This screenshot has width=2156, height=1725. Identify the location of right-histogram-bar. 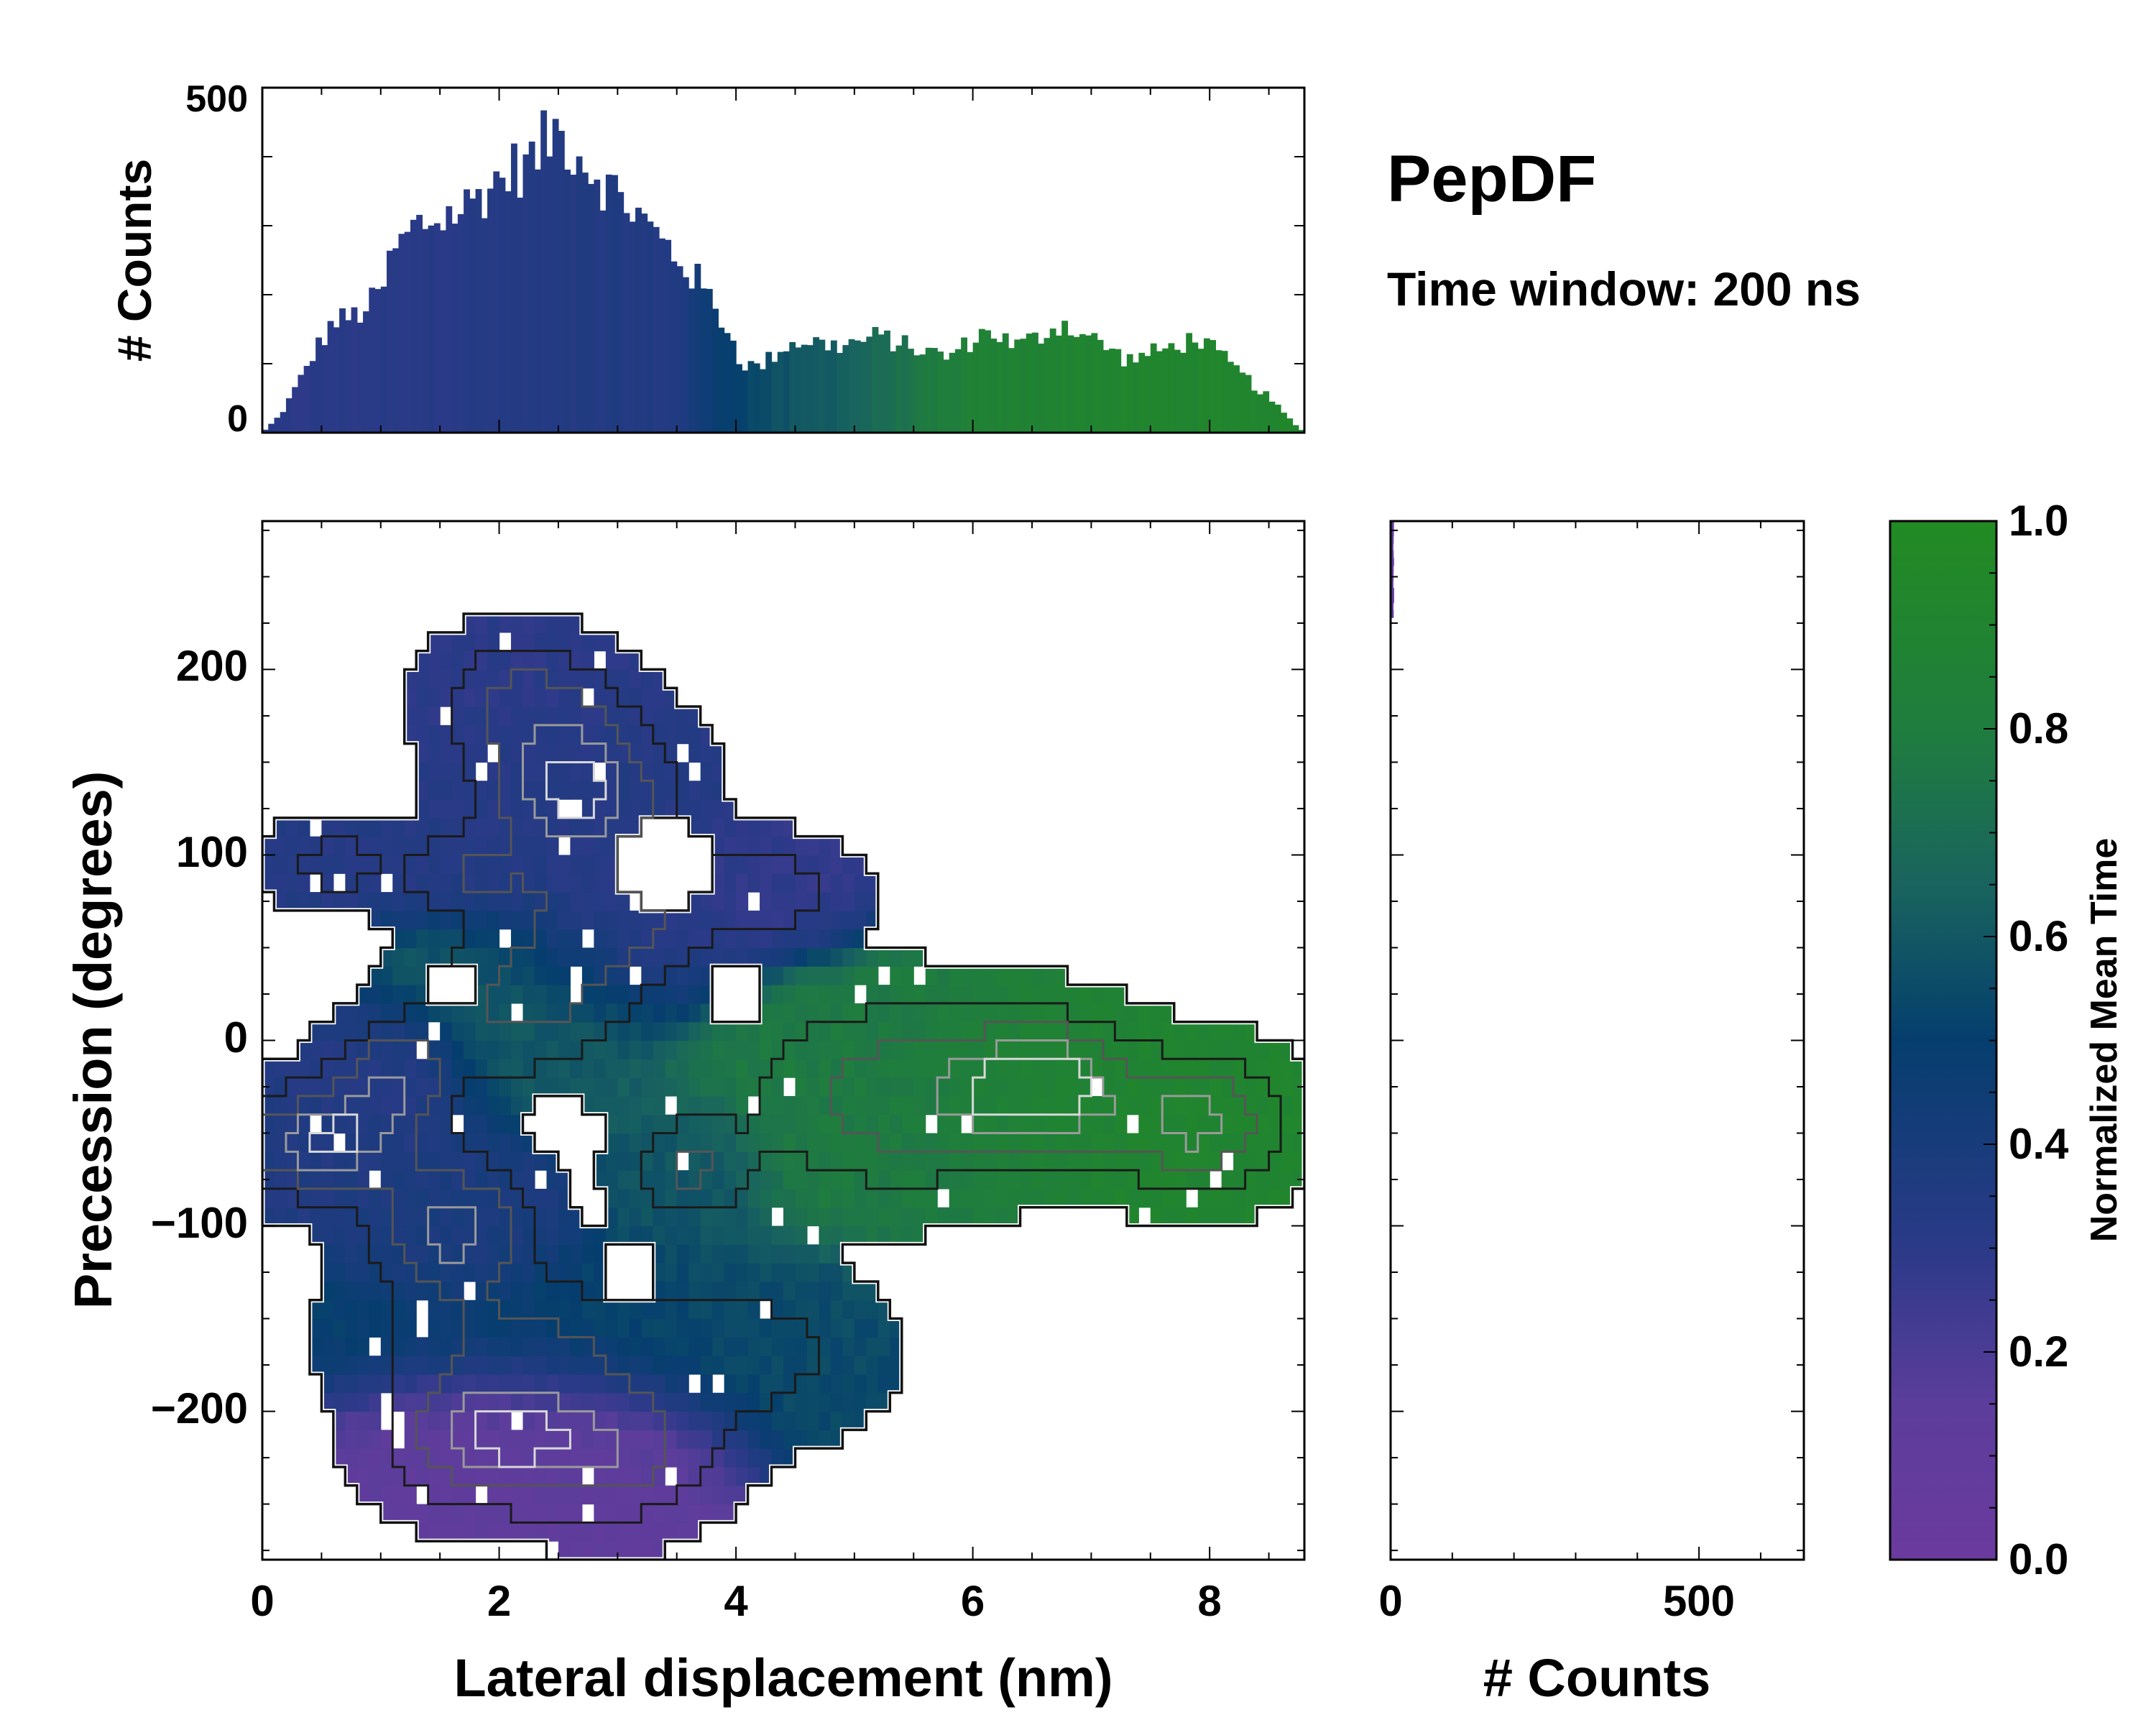
(1392, 614).